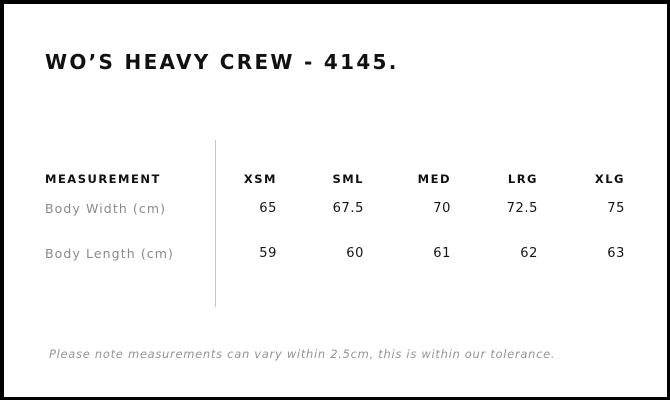 This screenshot has width=670, height=400. Describe the element at coordinates (335, 160) in the screenshot. I see `table-header-row: MEASUREMENT XSM SML MED LRG XLG` at that location.